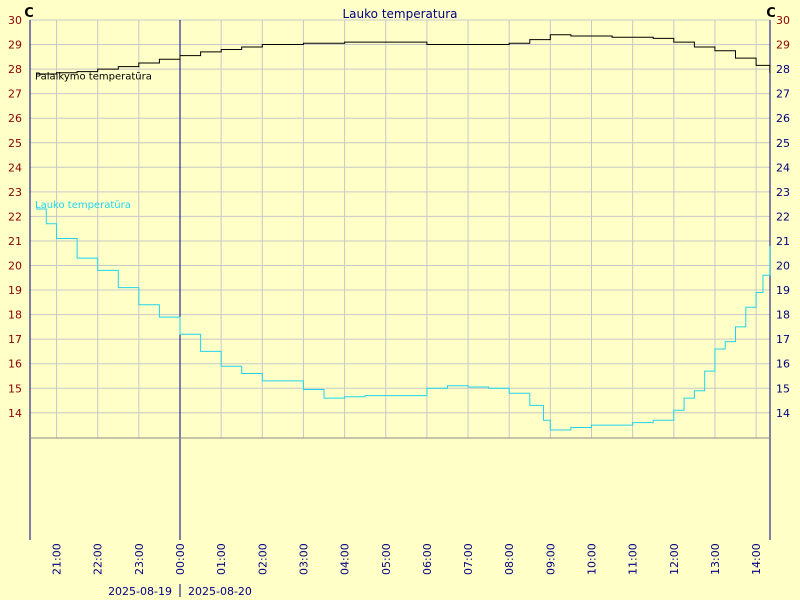  I want to click on y-tick-left: 26, so click(15, 118).